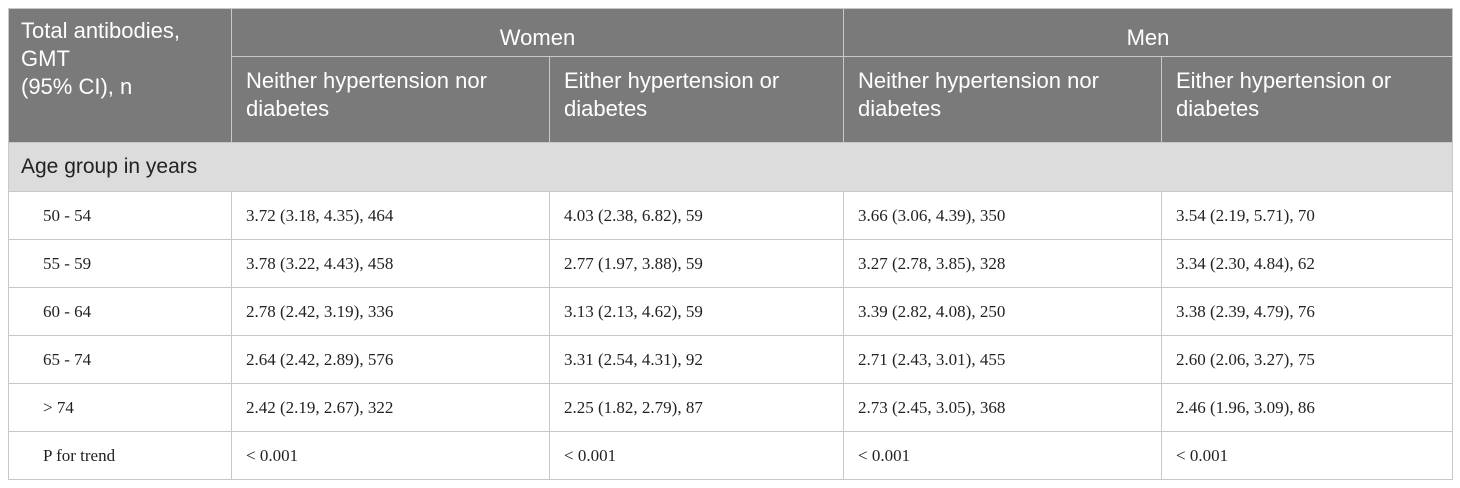 The height and width of the screenshot is (488, 1460). Describe the element at coordinates (1002, 407) in the screenshot. I see `table-cell: 2.73 (2.45, 3.05), 368` at that location.